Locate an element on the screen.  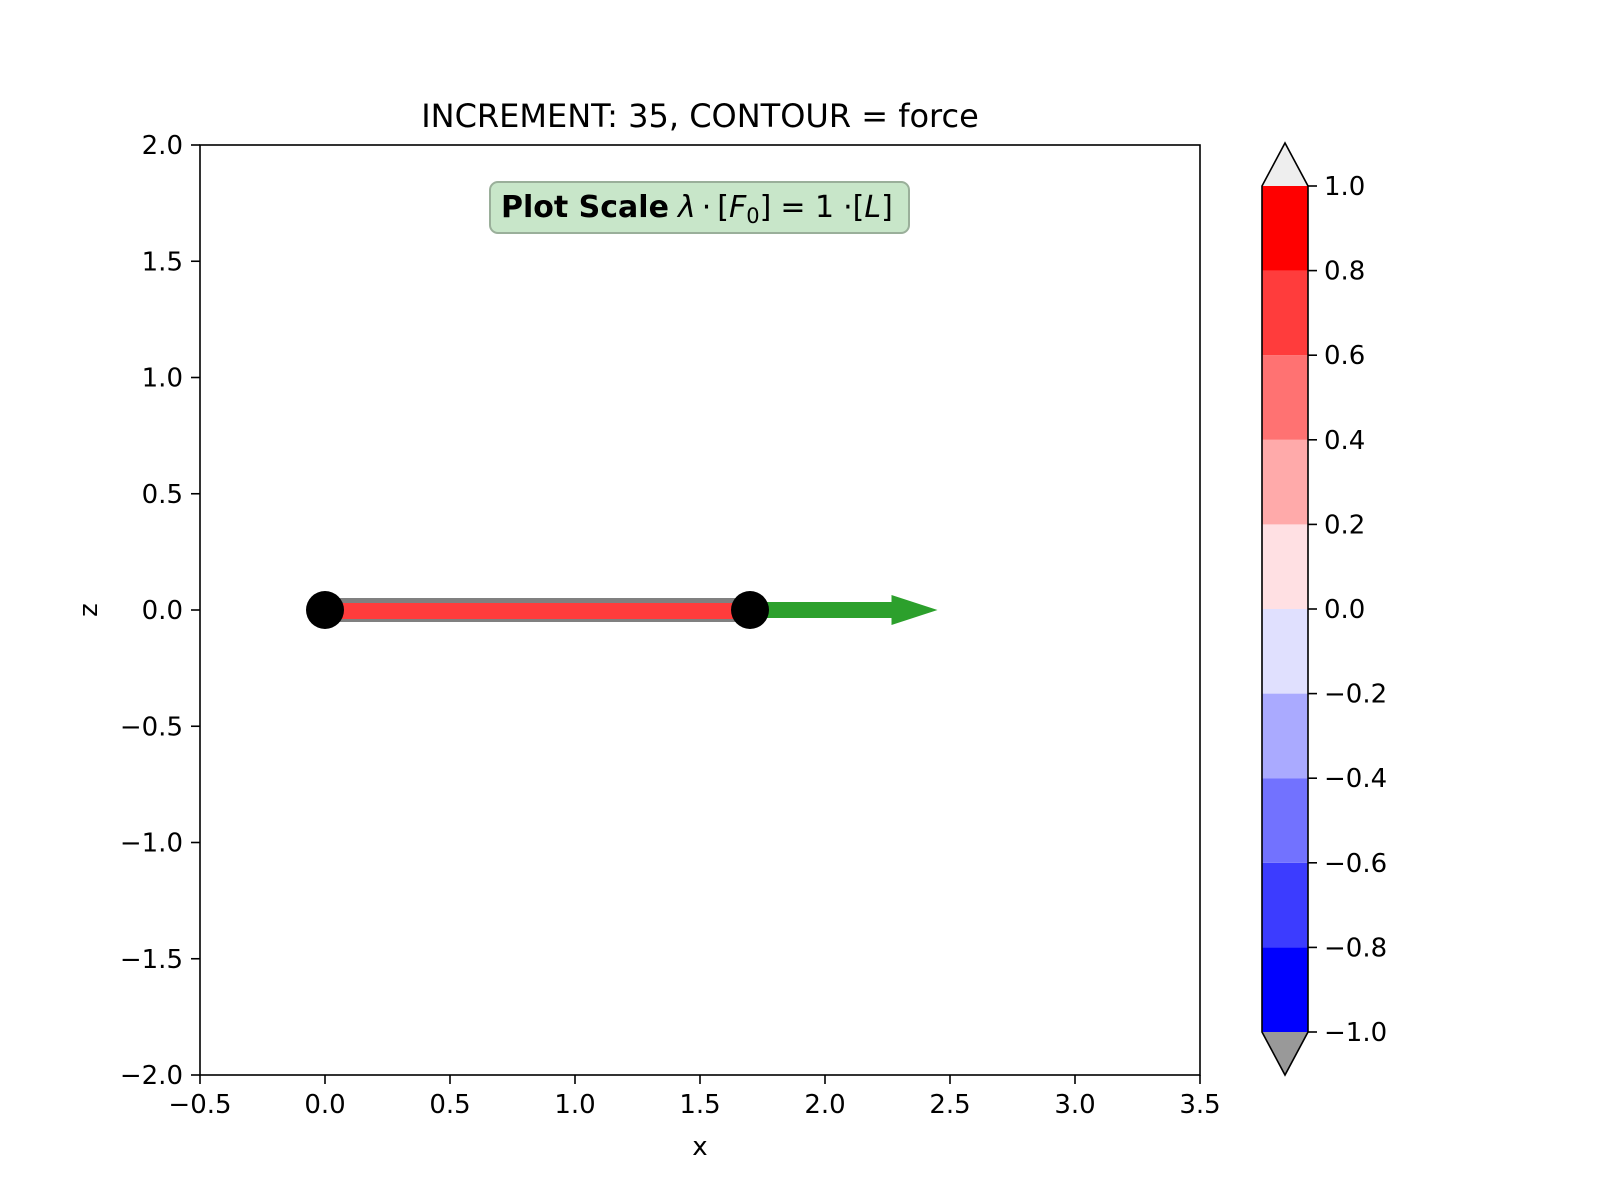
x-tick-label: 1.5 is located at coordinates (699, 1105).